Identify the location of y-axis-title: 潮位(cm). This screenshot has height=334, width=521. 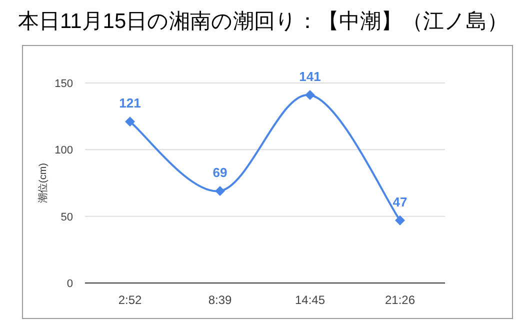
(43, 183).